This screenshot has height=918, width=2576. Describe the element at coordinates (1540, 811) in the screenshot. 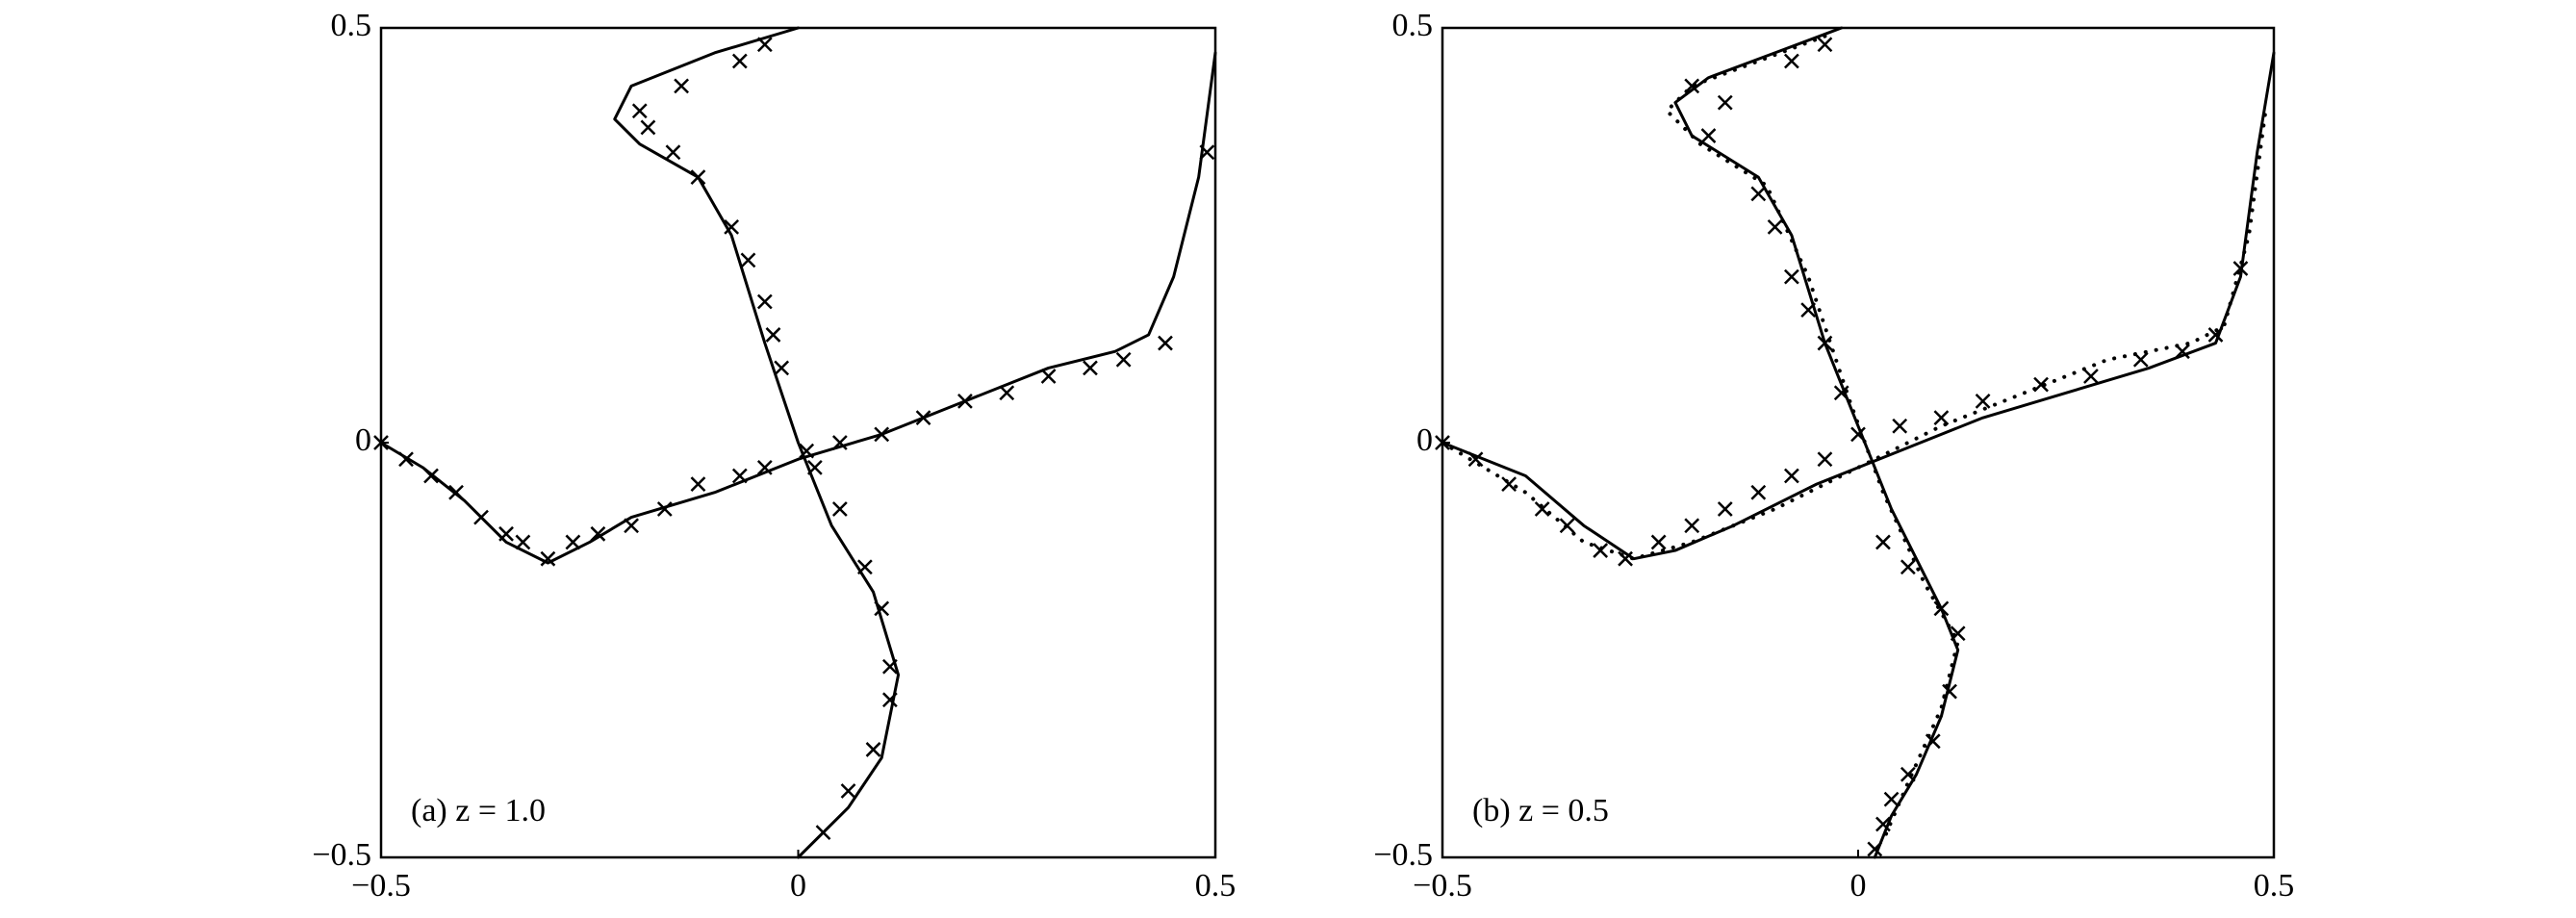

I see `panel-label: (b) z = 0.5` at that location.